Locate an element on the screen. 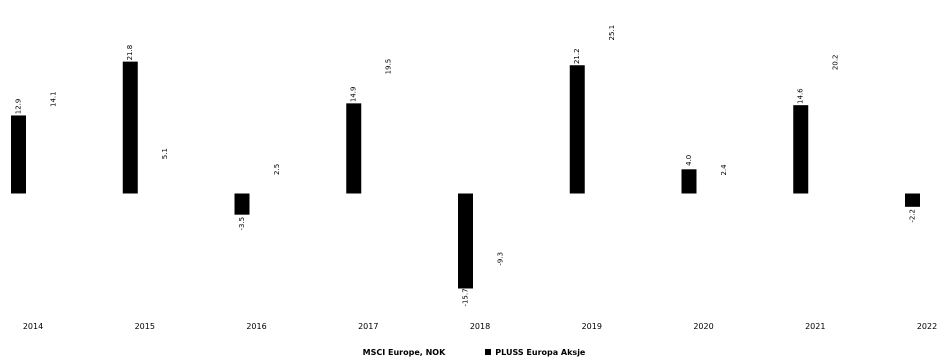 The image size is (938, 359). data-label: 5.1 is located at coordinates (165, 153).